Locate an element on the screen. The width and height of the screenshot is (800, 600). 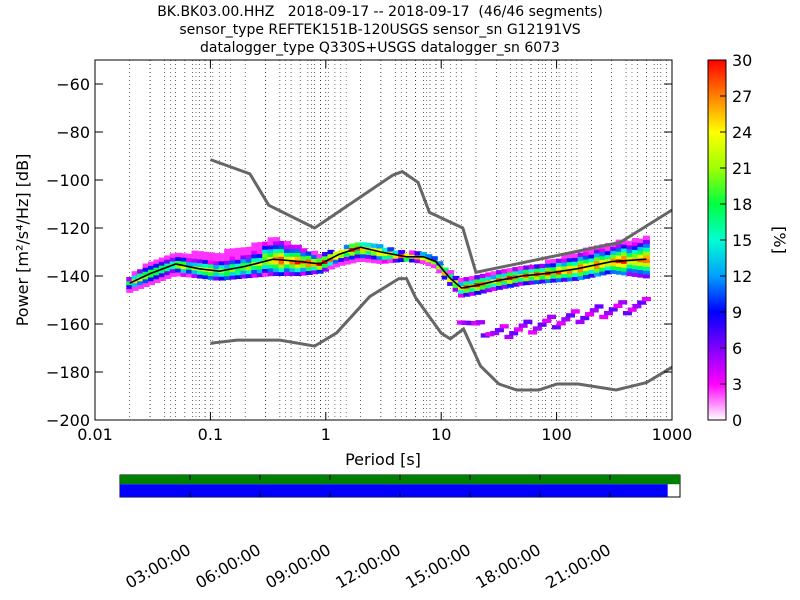
y-tick-label: −140 is located at coordinates (68, 276).